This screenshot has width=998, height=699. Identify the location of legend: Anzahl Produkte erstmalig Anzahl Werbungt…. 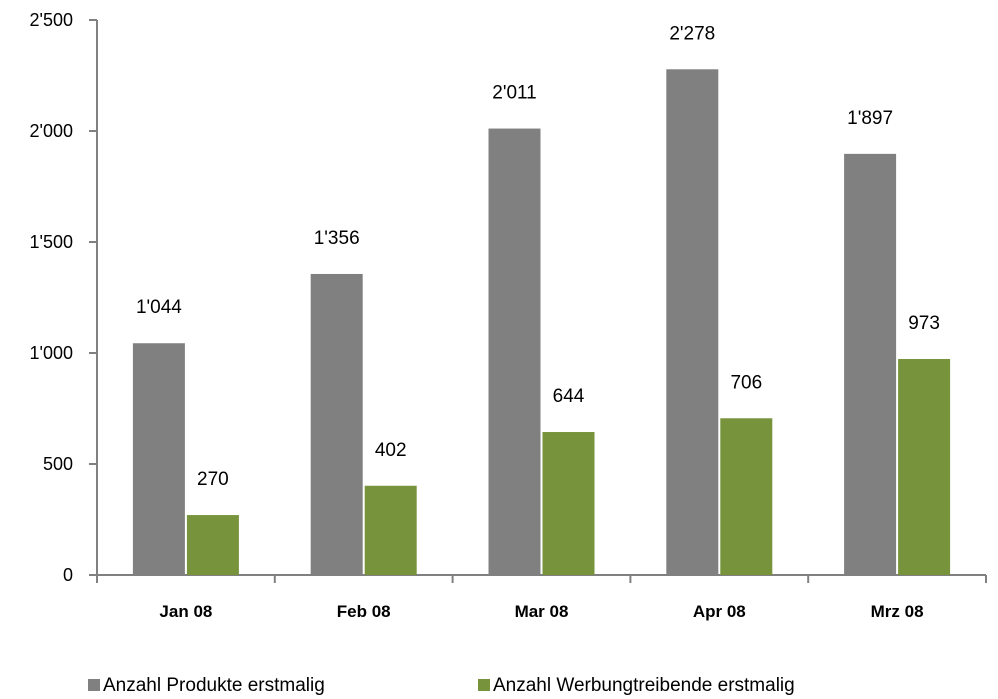
(441, 685).